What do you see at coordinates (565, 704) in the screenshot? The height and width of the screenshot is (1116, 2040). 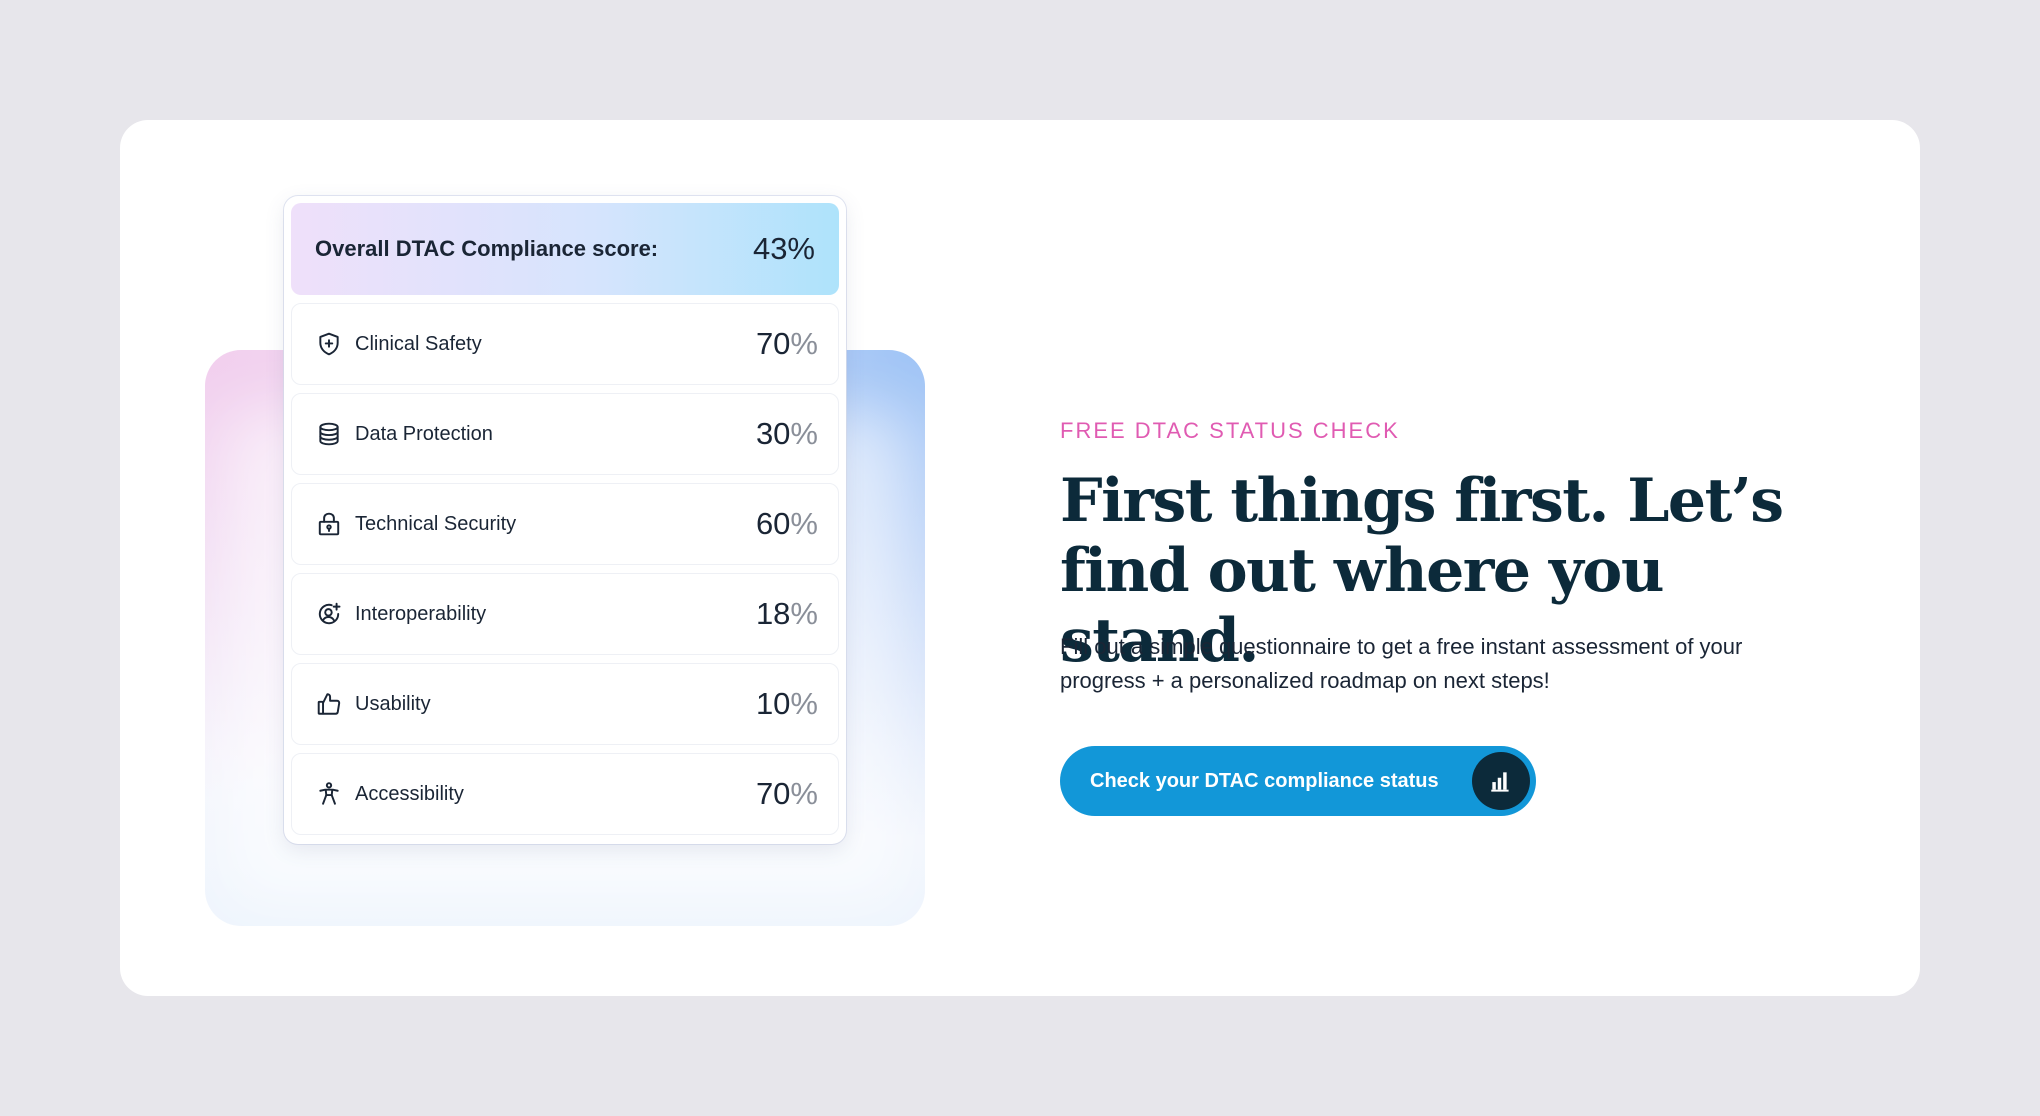 I see `score-row-usability: Usability 10%` at bounding box center [565, 704].